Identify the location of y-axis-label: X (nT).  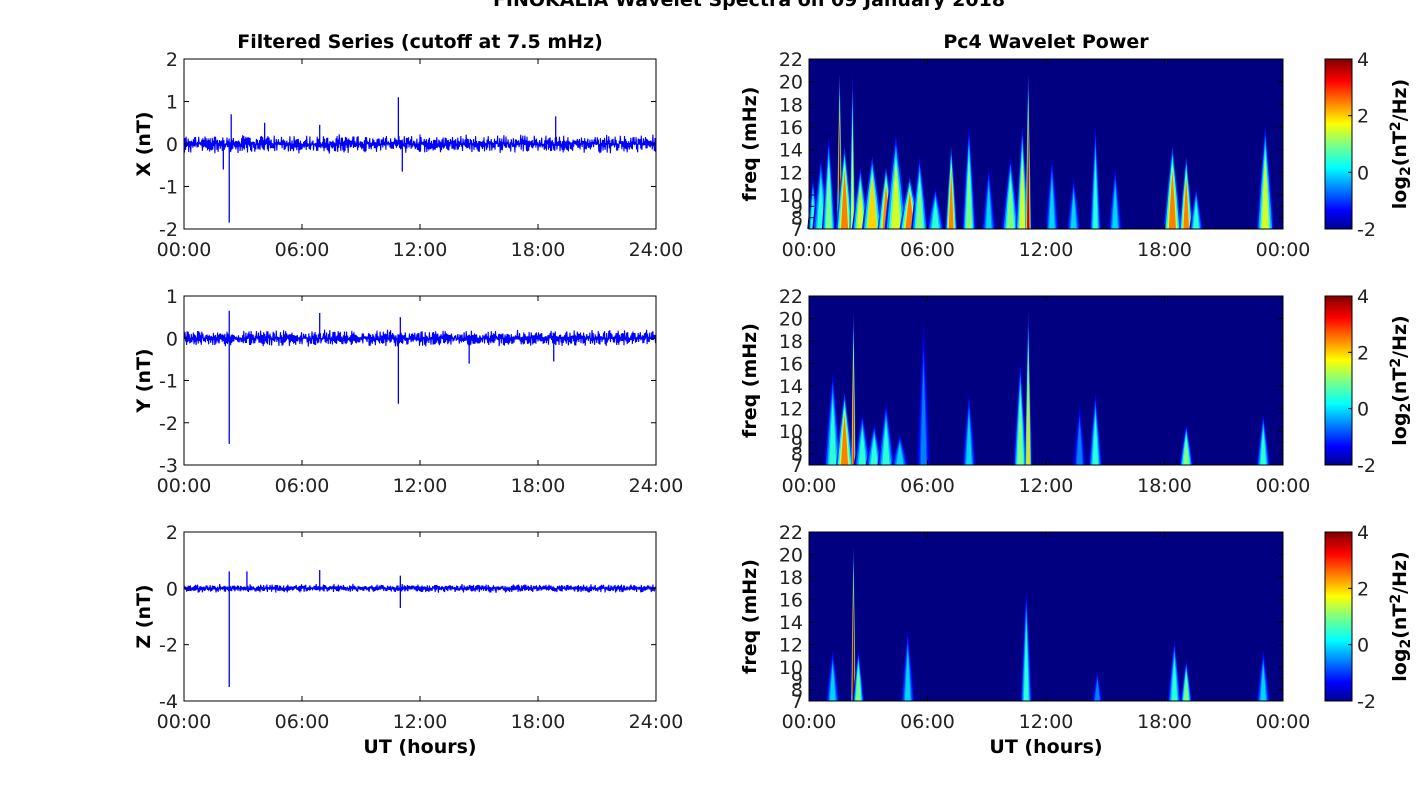
(144, 143).